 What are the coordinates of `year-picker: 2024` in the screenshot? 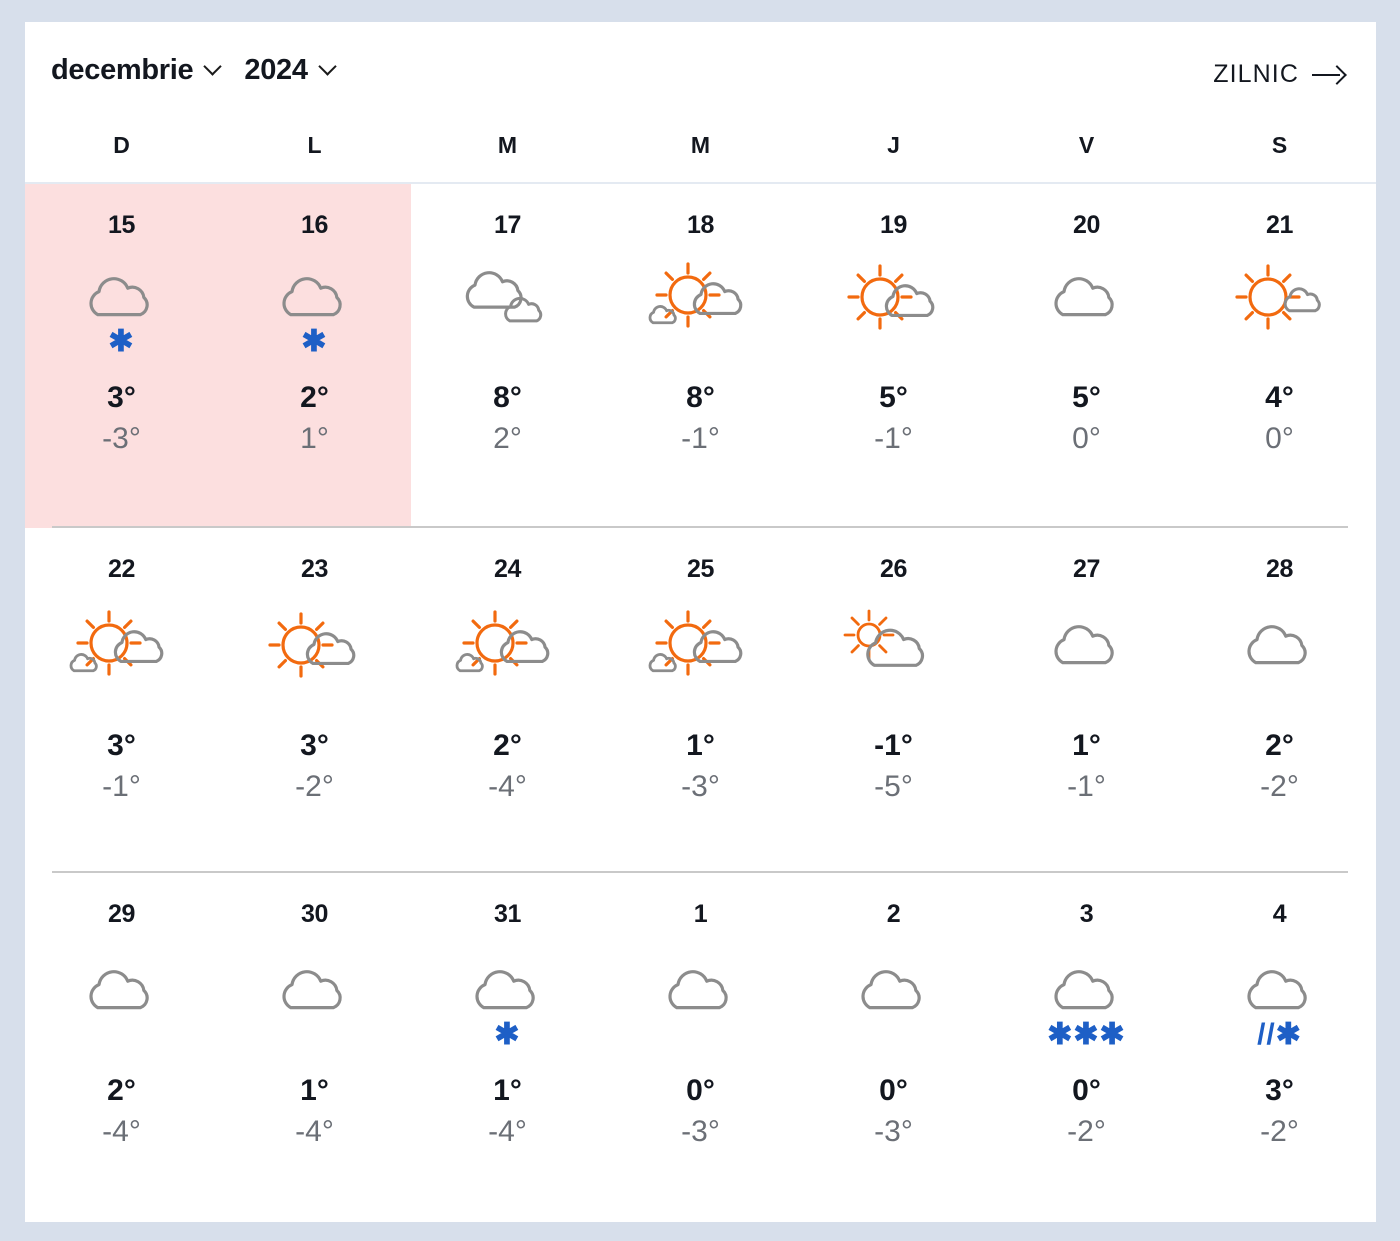 It's located at (290, 70).